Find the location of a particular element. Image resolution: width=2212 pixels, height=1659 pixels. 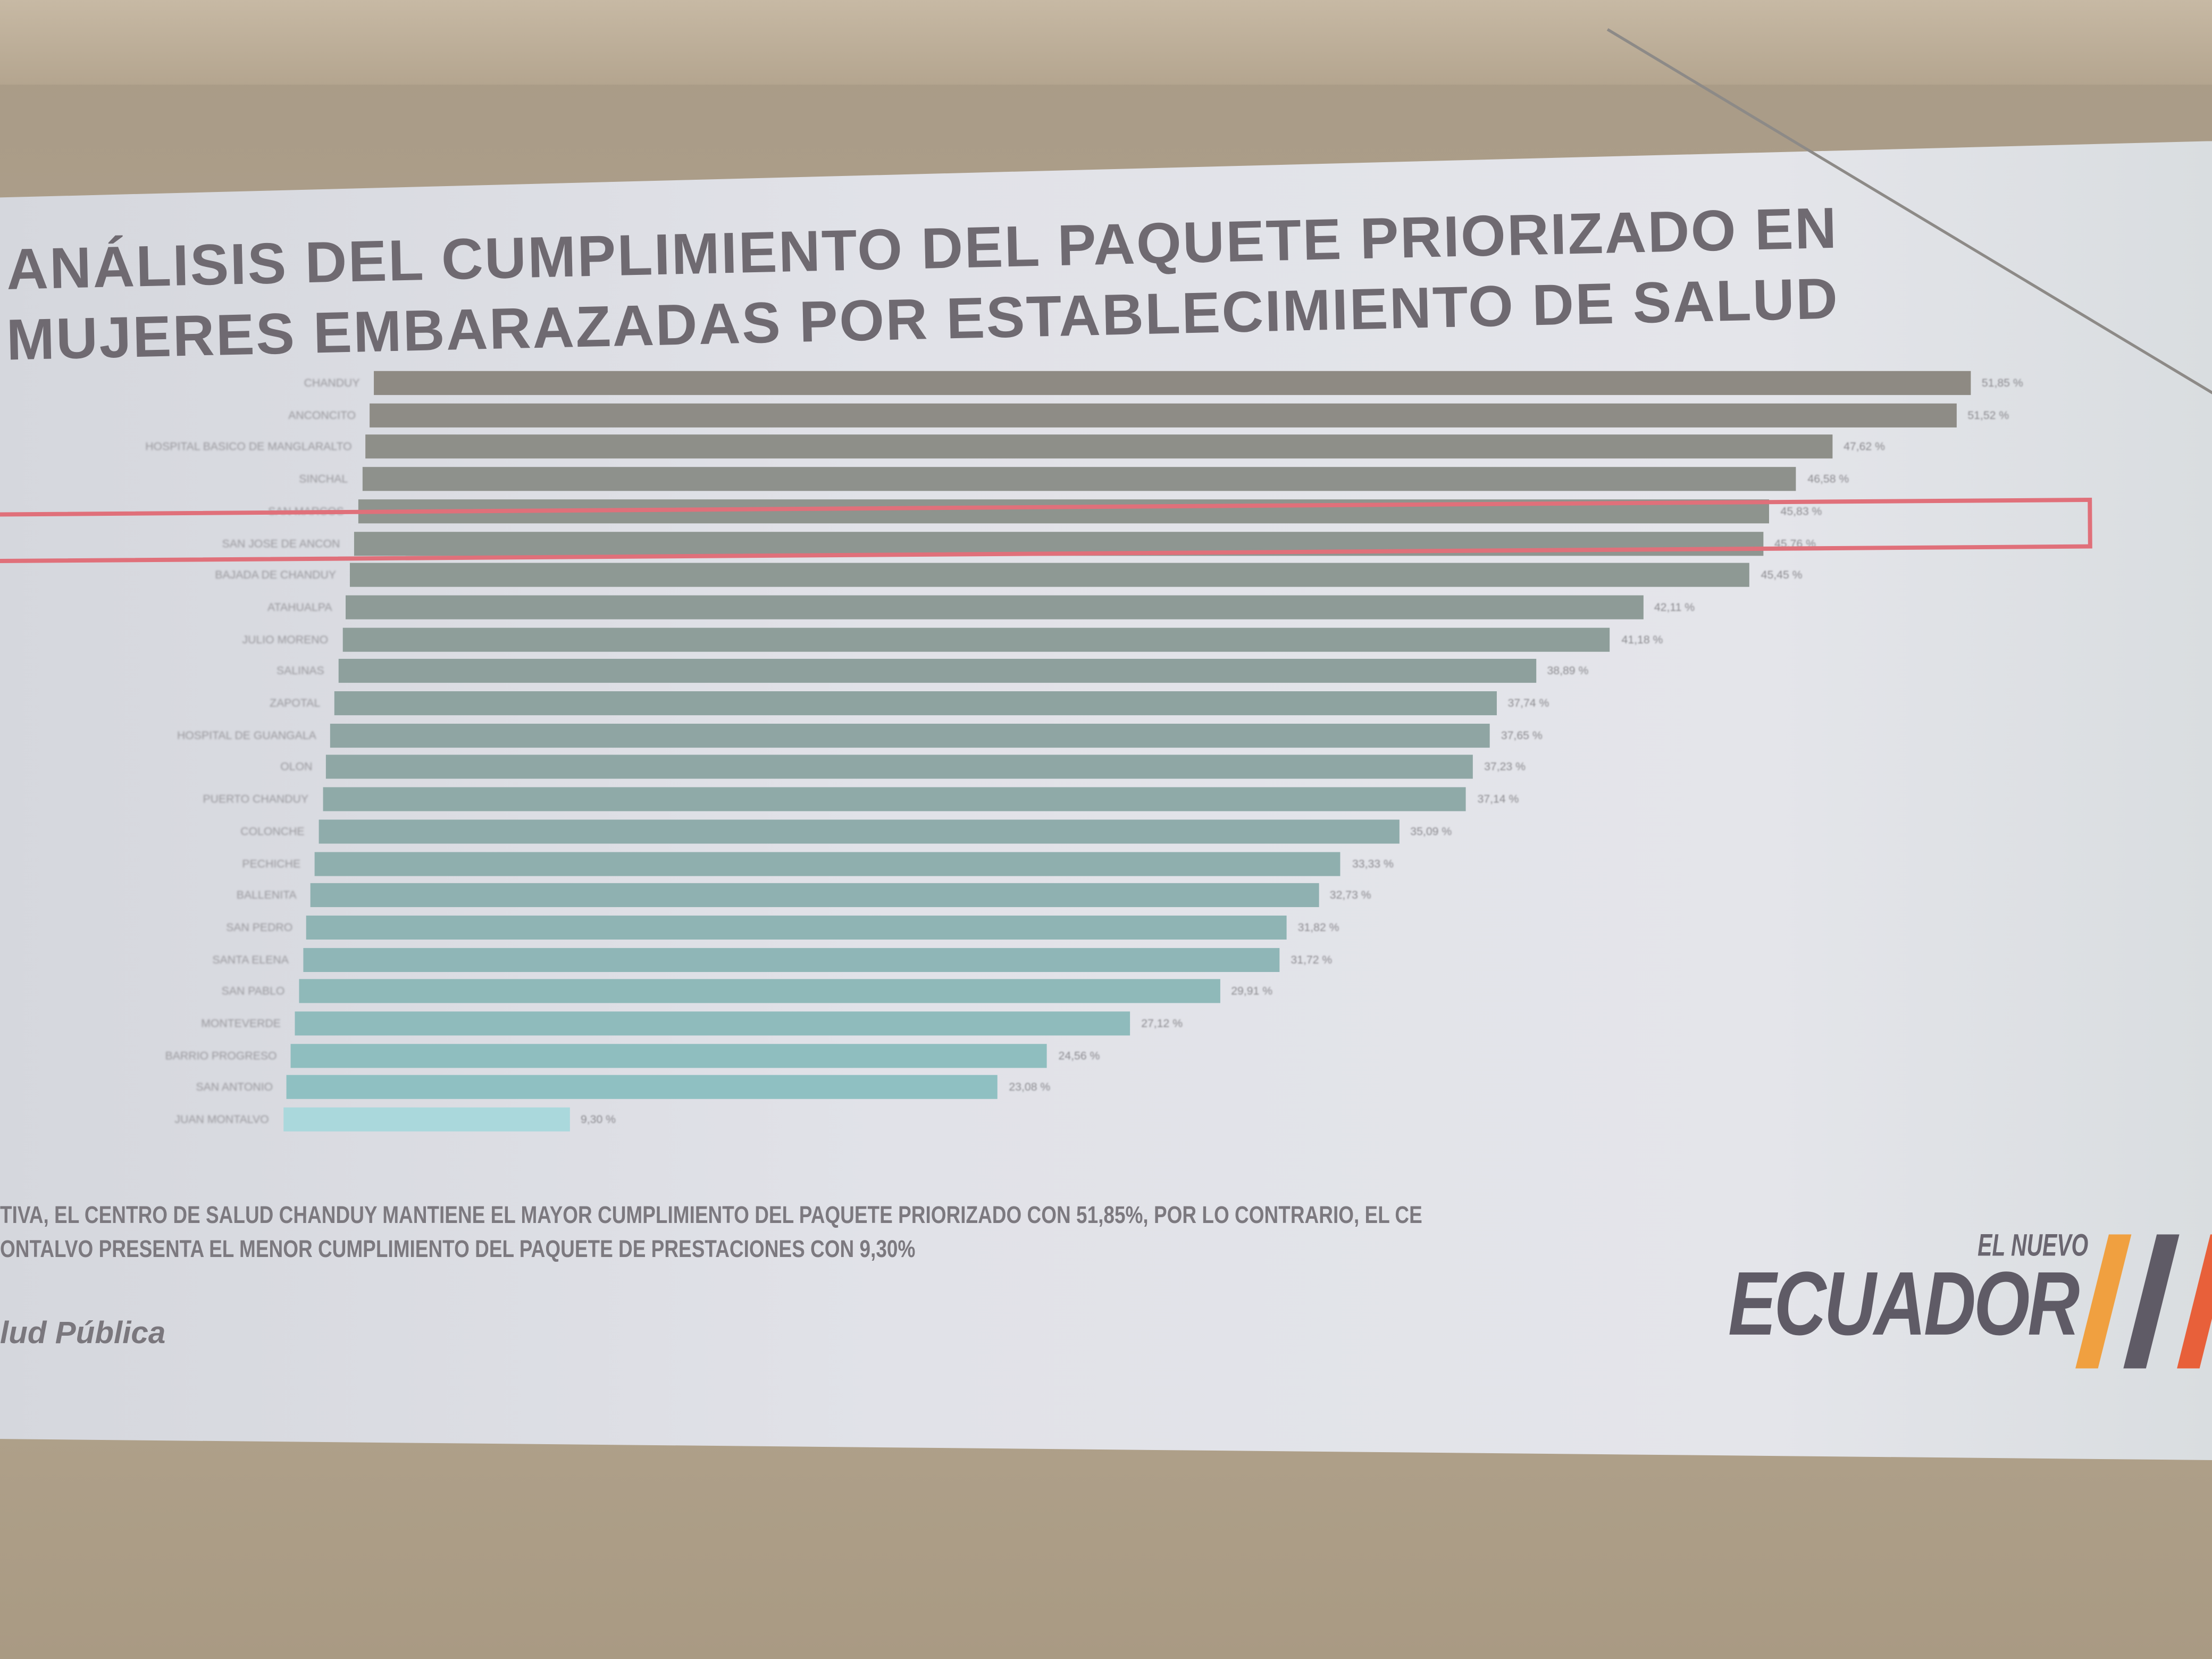

category-label: ANCONCITO is located at coordinates (322, 415).